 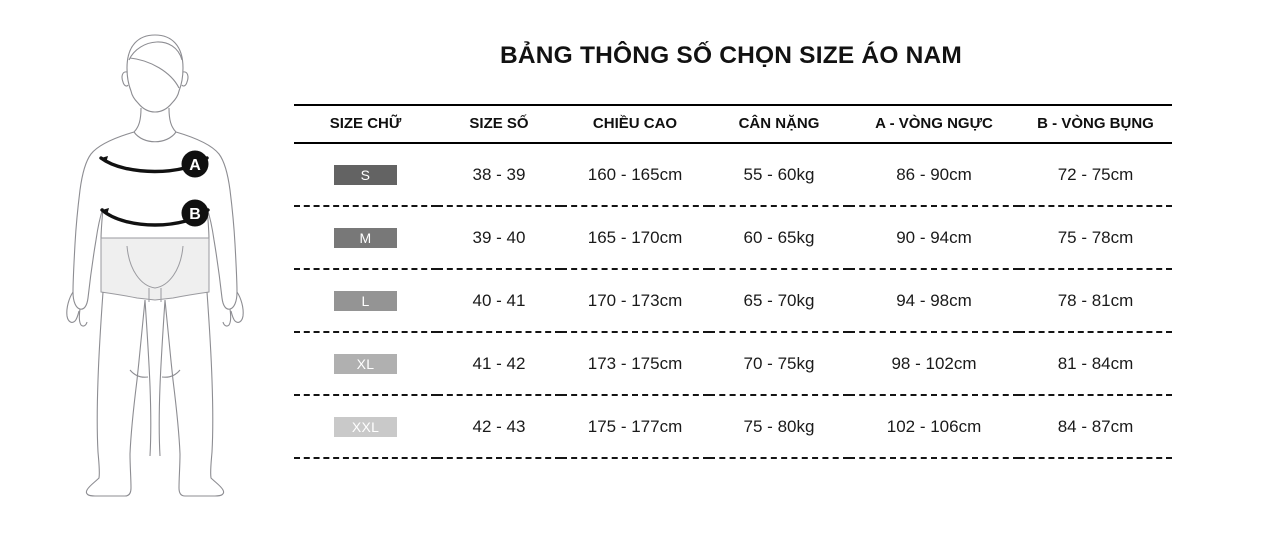 I want to click on marker-b: B, so click(x=195, y=213).